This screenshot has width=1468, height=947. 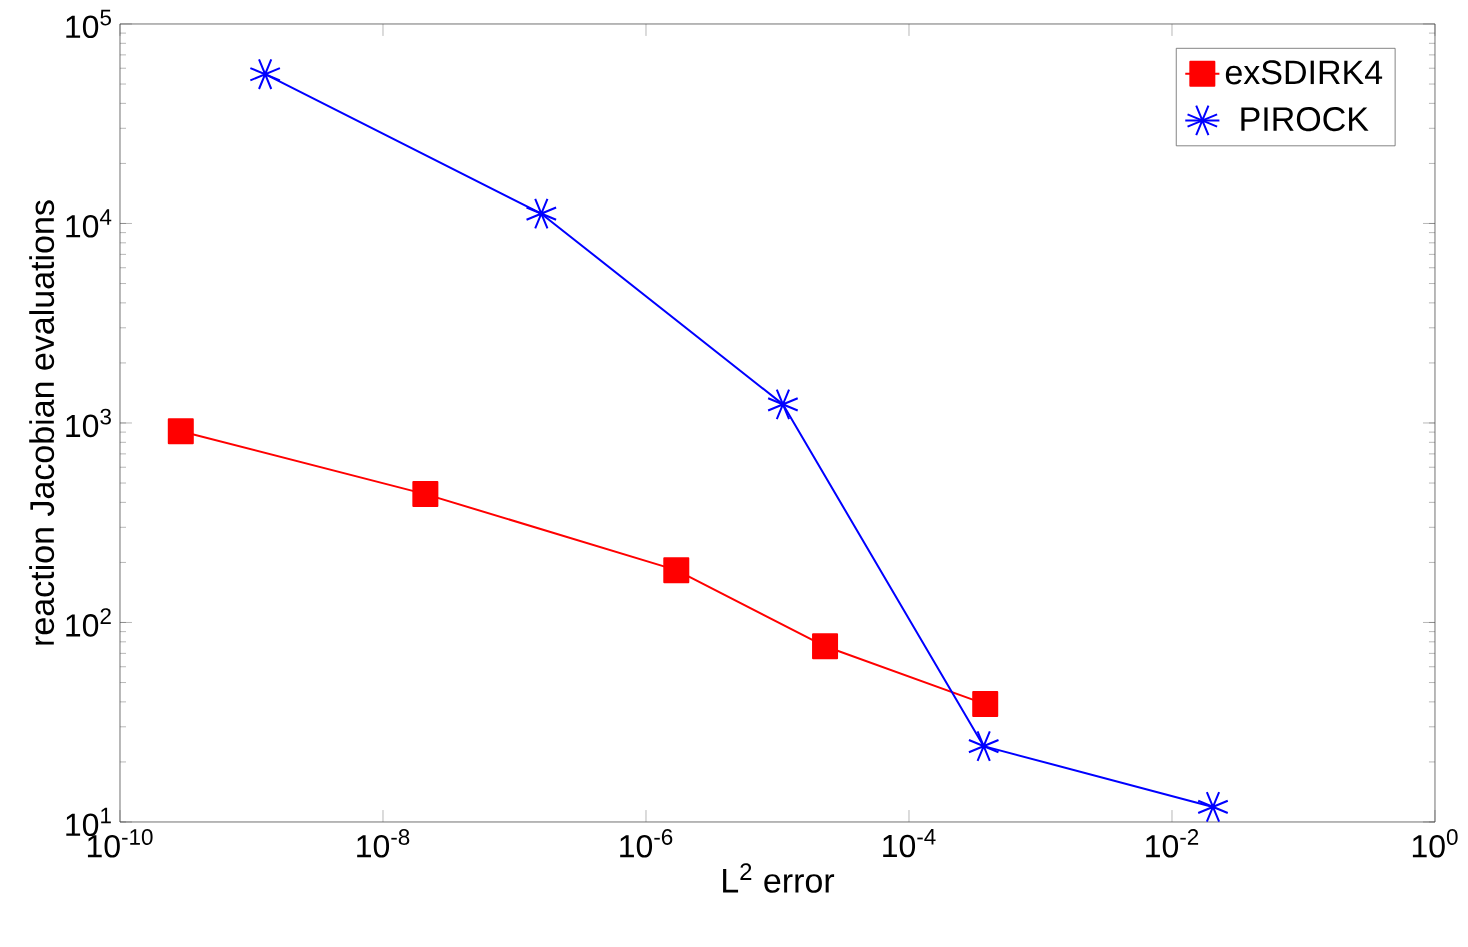 What do you see at coordinates (779, 878) in the screenshot?
I see `x-axis-title: L$^{2}$ error` at bounding box center [779, 878].